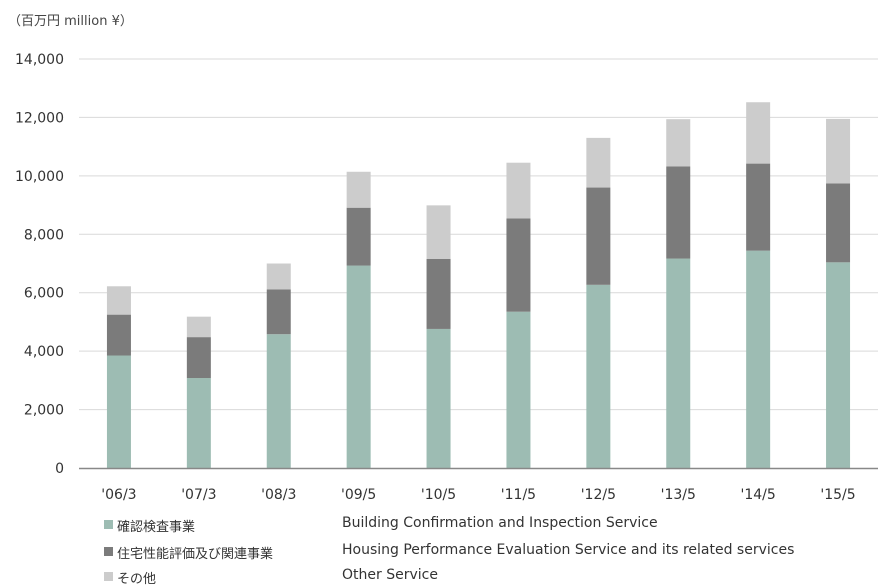  What do you see at coordinates (118, 495) in the screenshot?
I see `x-tick-label: '06/3` at bounding box center [118, 495].